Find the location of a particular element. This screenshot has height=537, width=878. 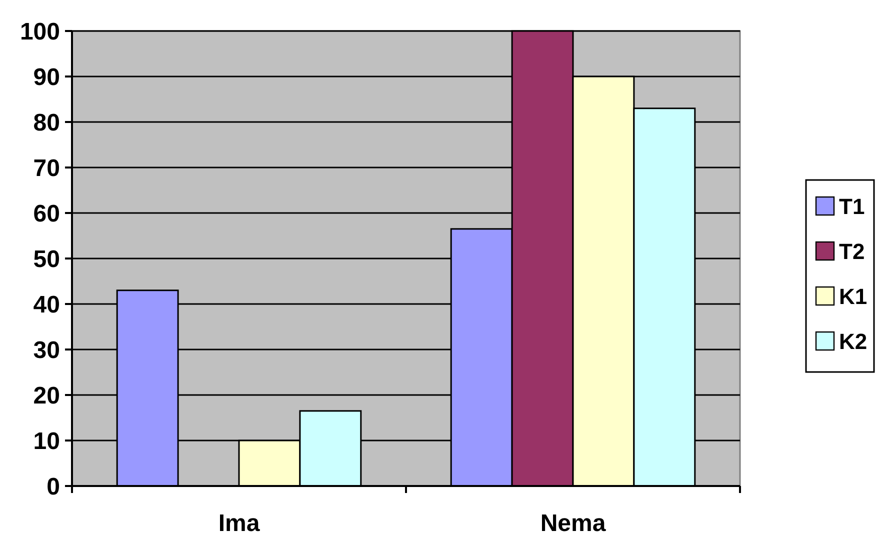

legend-label: K2 is located at coordinates (853, 341).